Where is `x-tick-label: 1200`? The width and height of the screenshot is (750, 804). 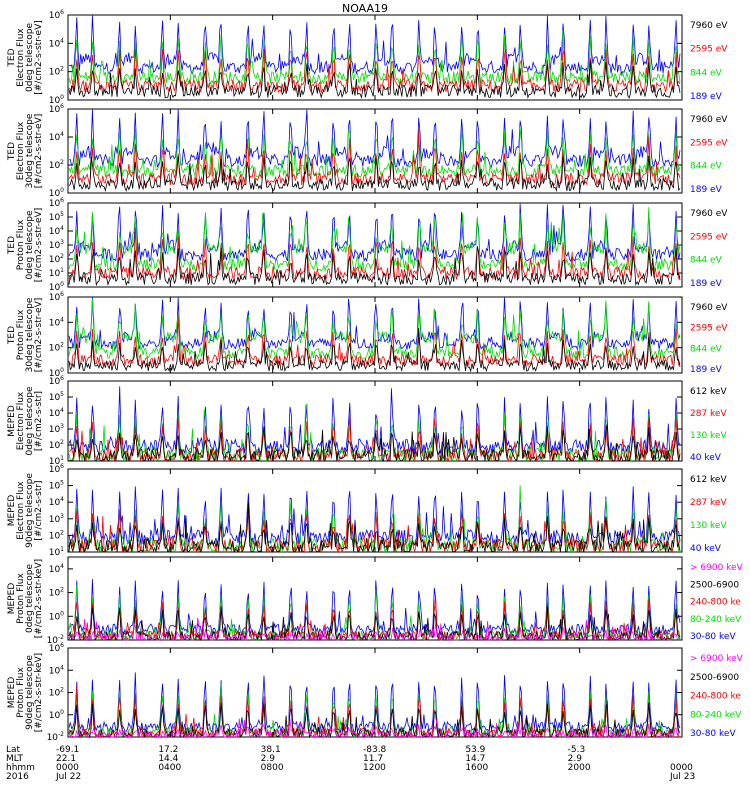 x-tick-label: 1200 is located at coordinates (374, 768).